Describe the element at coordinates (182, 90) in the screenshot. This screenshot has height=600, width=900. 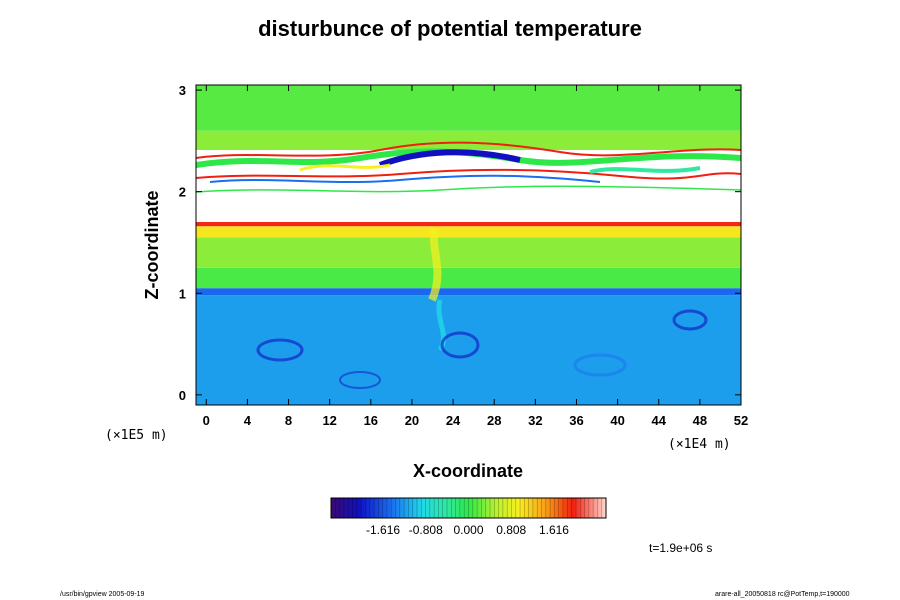
I see `y-tick-label: 3` at that location.